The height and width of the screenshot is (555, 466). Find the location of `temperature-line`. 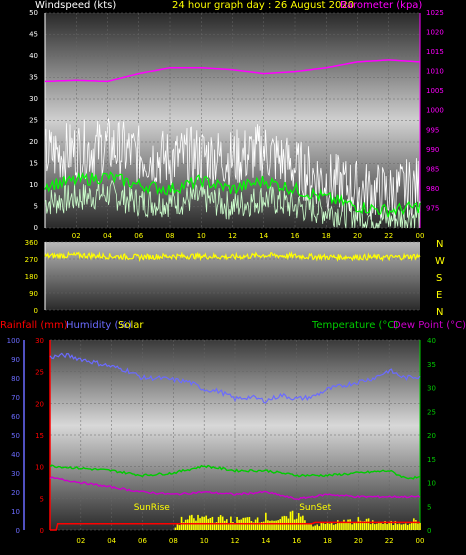

temperature-line is located at coordinates (235, 472).